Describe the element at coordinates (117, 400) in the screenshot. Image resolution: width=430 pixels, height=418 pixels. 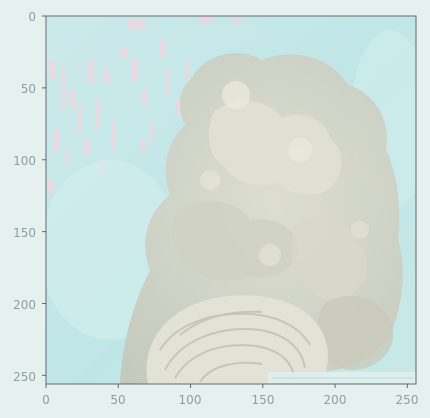
I see `x-tick-label: 50` at that location.